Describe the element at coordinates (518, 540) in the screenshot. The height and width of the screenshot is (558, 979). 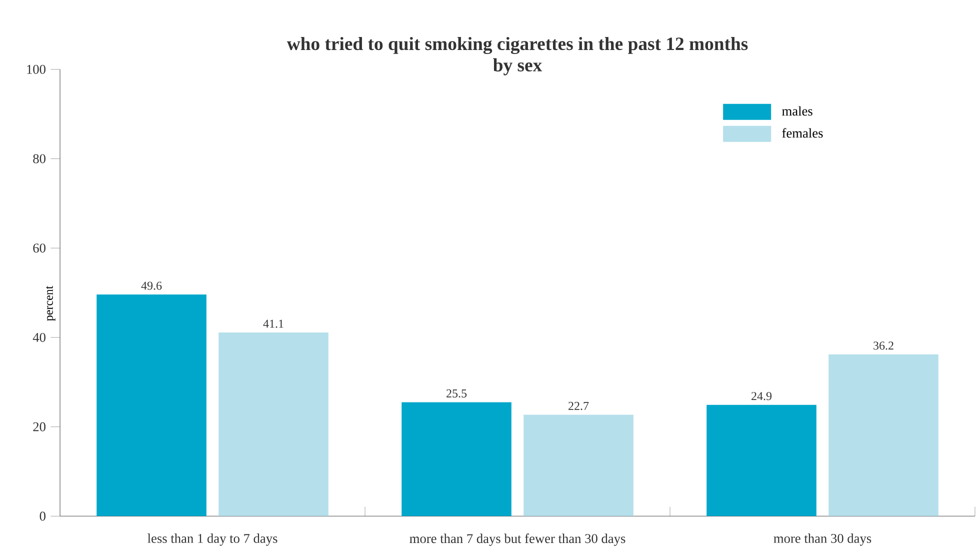
I see `x-tick-label: more than 7 days but fewer than 30 days` at that location.